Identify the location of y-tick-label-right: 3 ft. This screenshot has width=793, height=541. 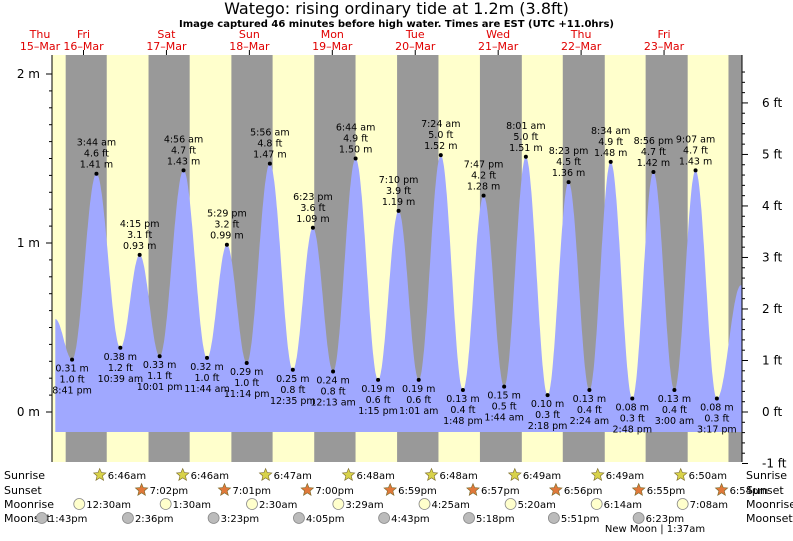
(772, 257).